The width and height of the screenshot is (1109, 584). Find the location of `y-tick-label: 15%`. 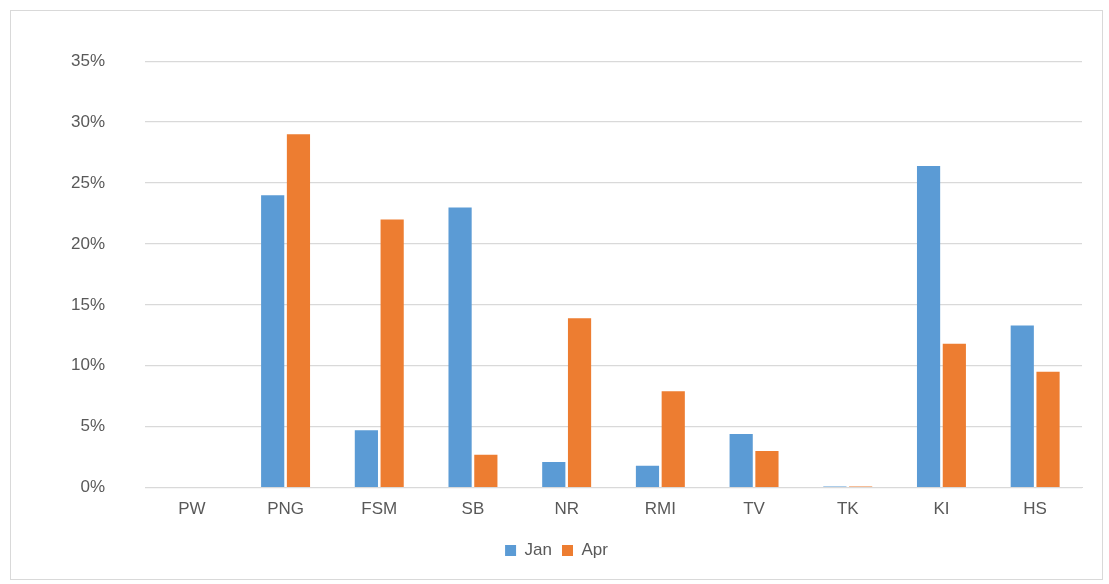

y-tick-label: 15% is located at coordinates (88, 304).